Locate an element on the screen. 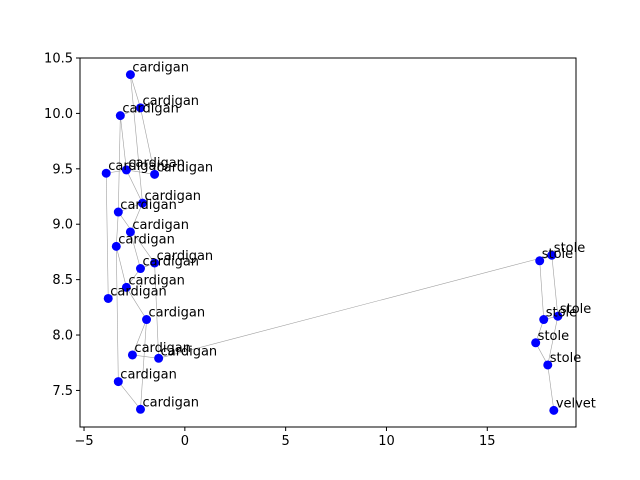 Image resolution: width=640 pixels, height=480 pixels. point-label-18: cardigan is located at coordinates (170, 402).